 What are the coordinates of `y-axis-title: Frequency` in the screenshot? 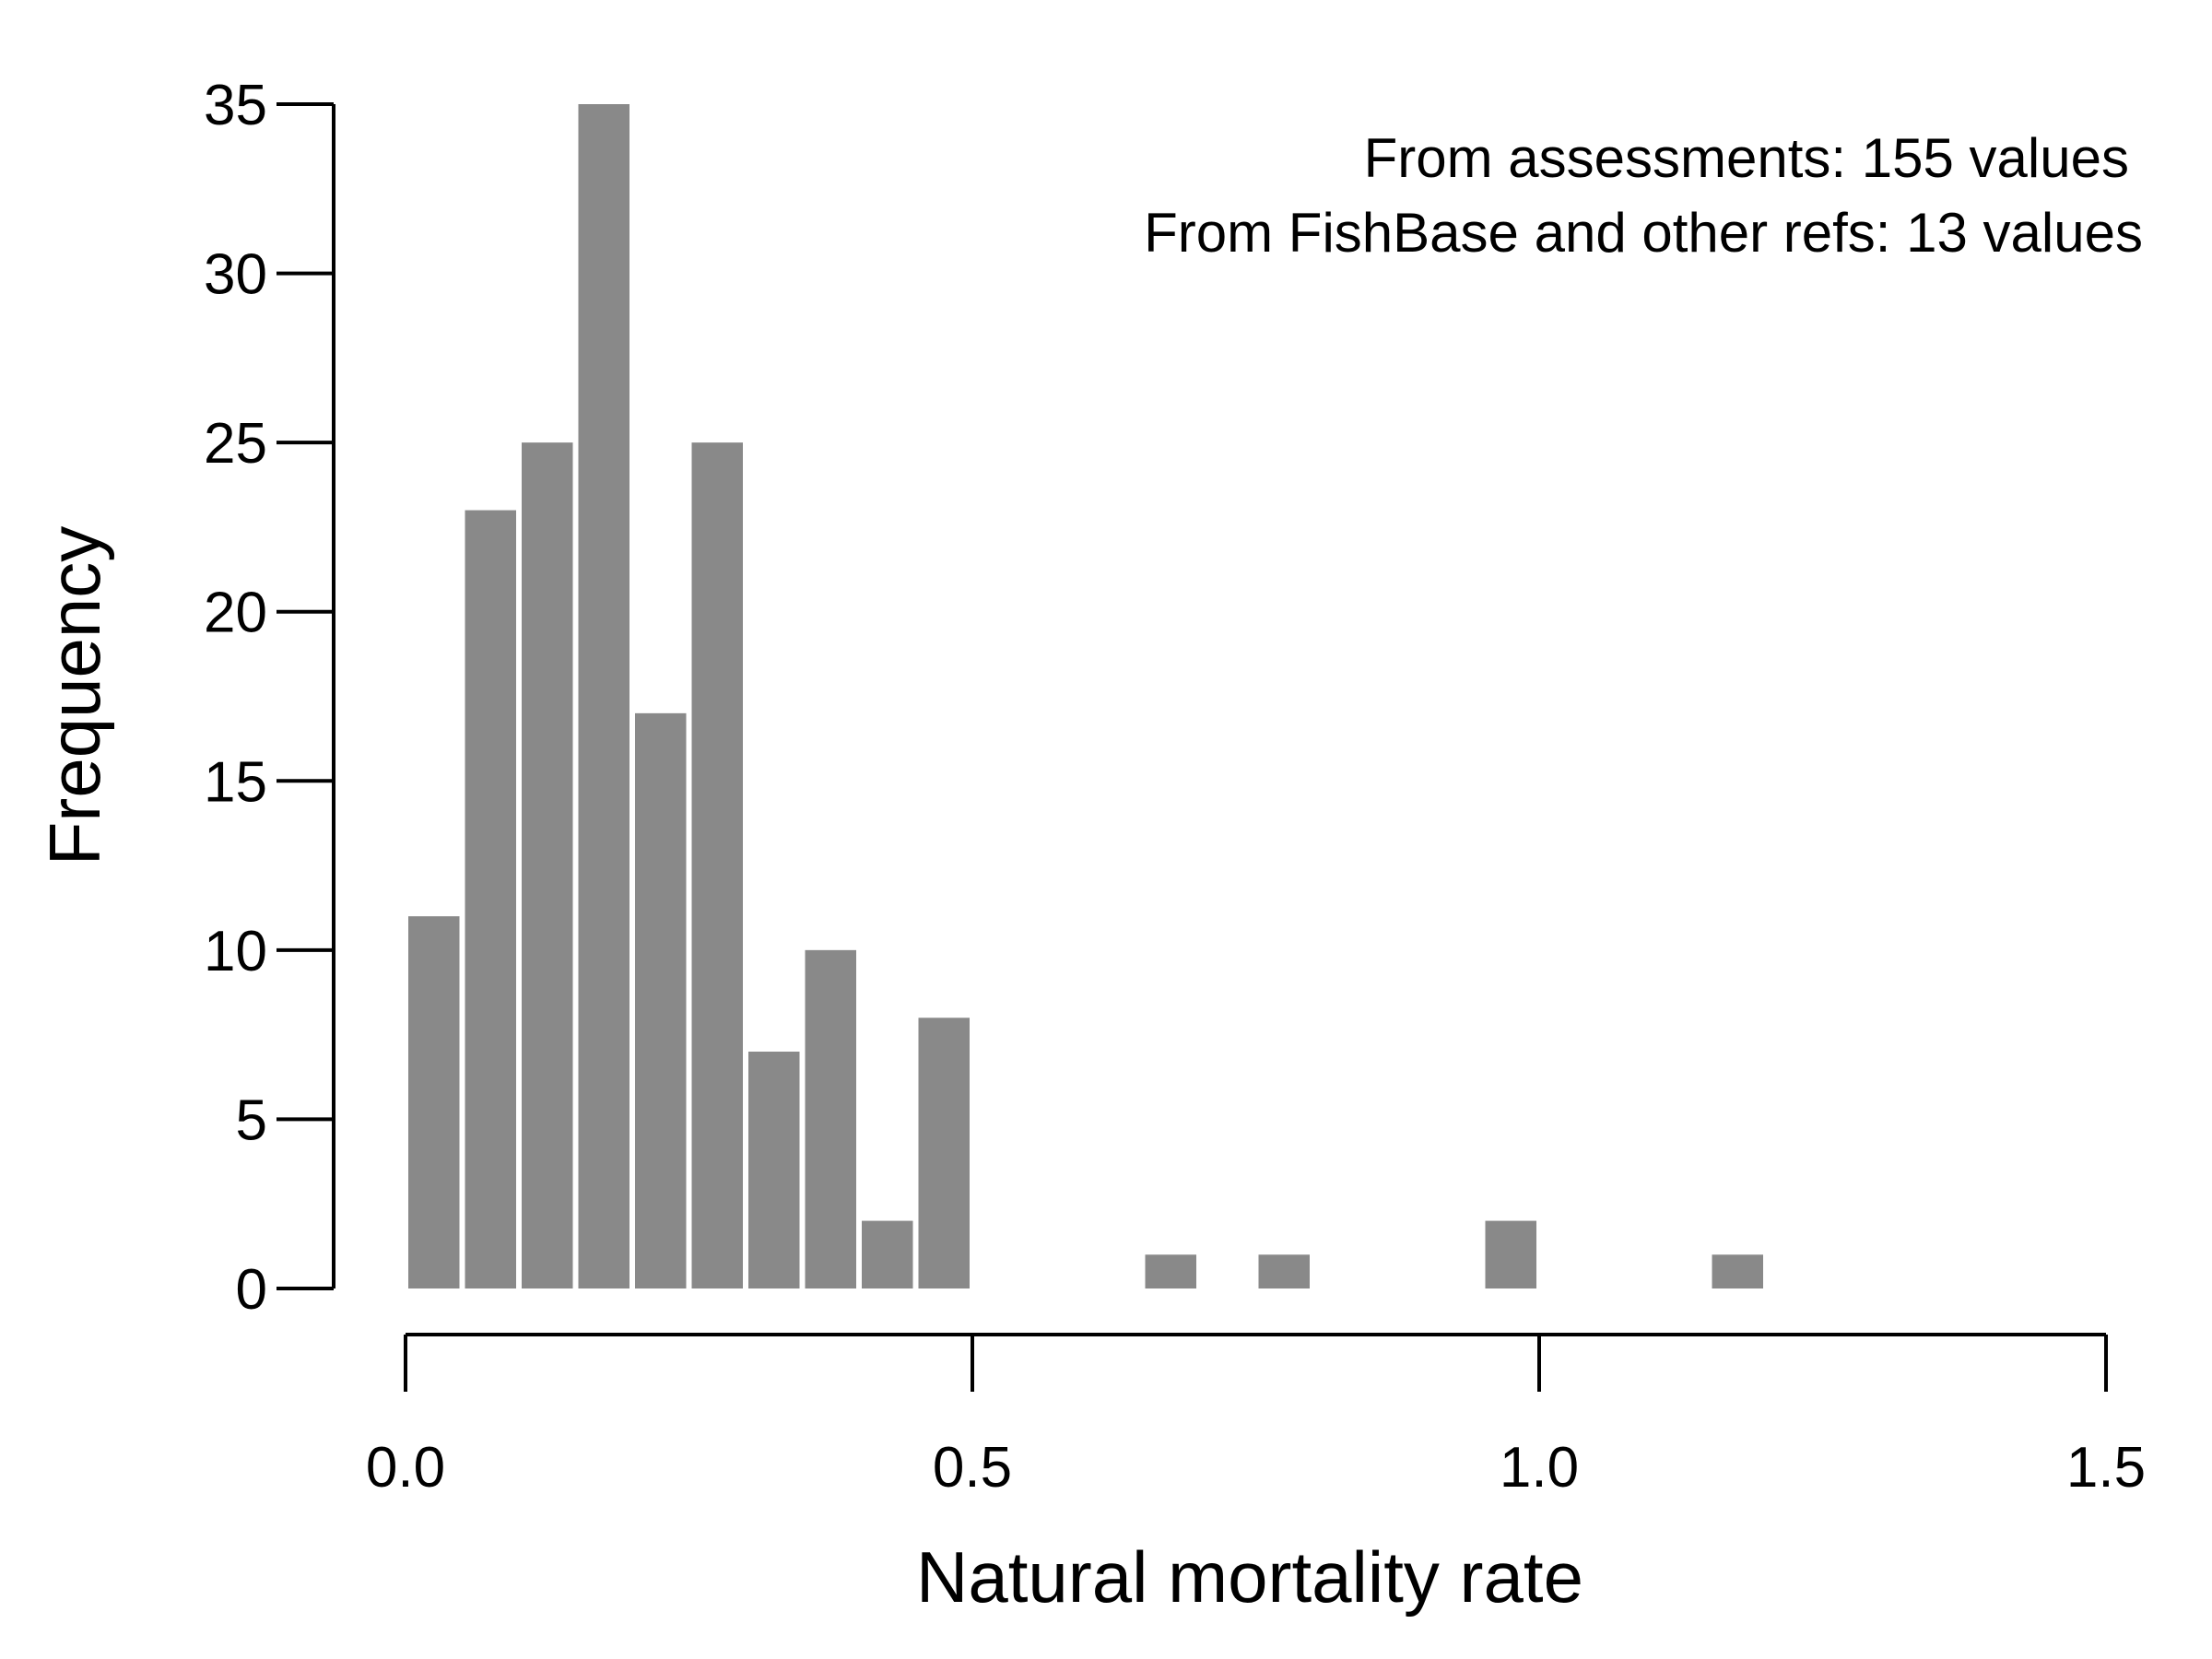 It's located at (74, 696).